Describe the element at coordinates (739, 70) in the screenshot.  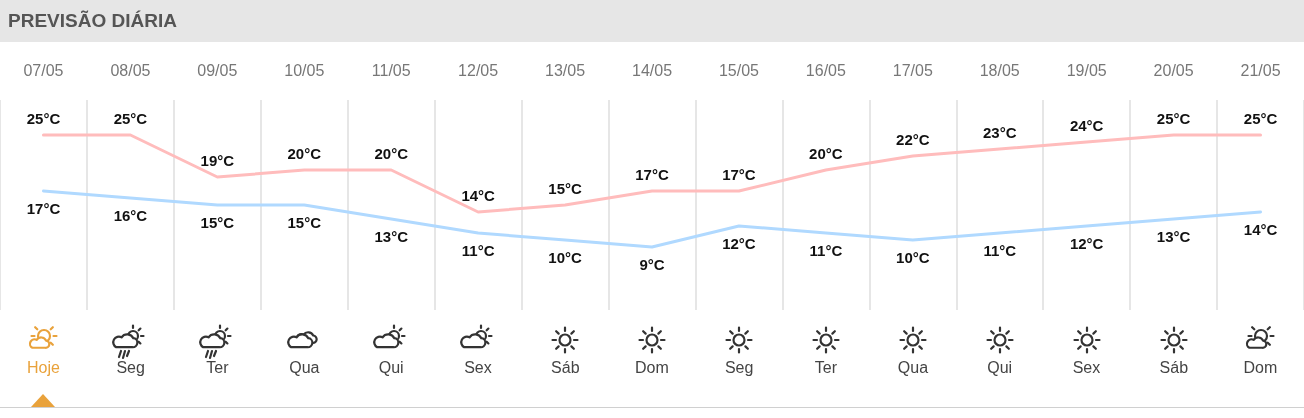
I see `x-tick-label: 15/05` at that location.